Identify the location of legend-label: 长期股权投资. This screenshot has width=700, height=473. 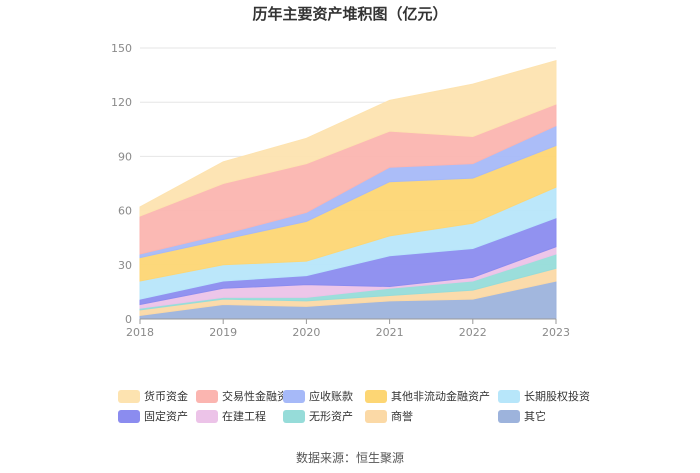
(557, 396).